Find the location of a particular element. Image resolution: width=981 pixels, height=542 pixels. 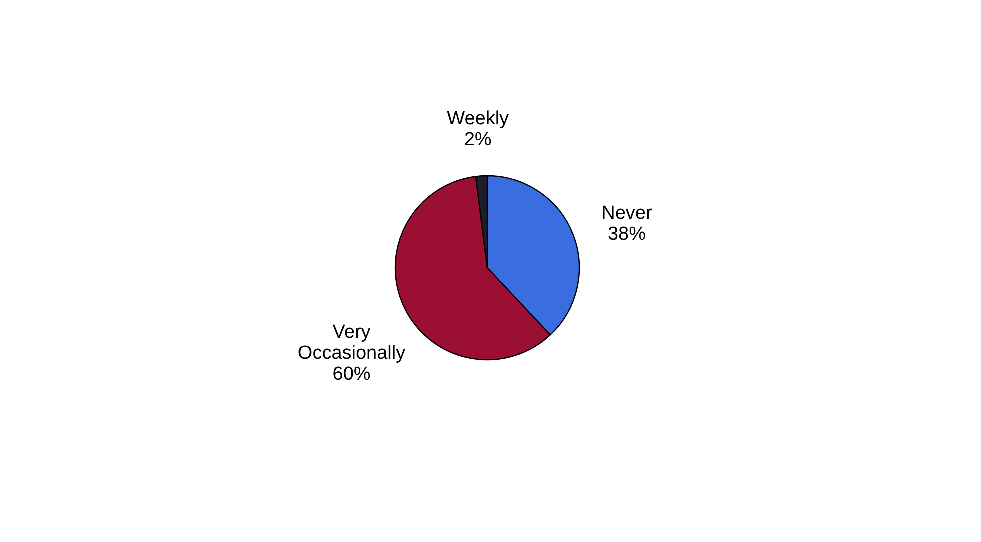

data-label: 38% is located at coordinates (627, 234).